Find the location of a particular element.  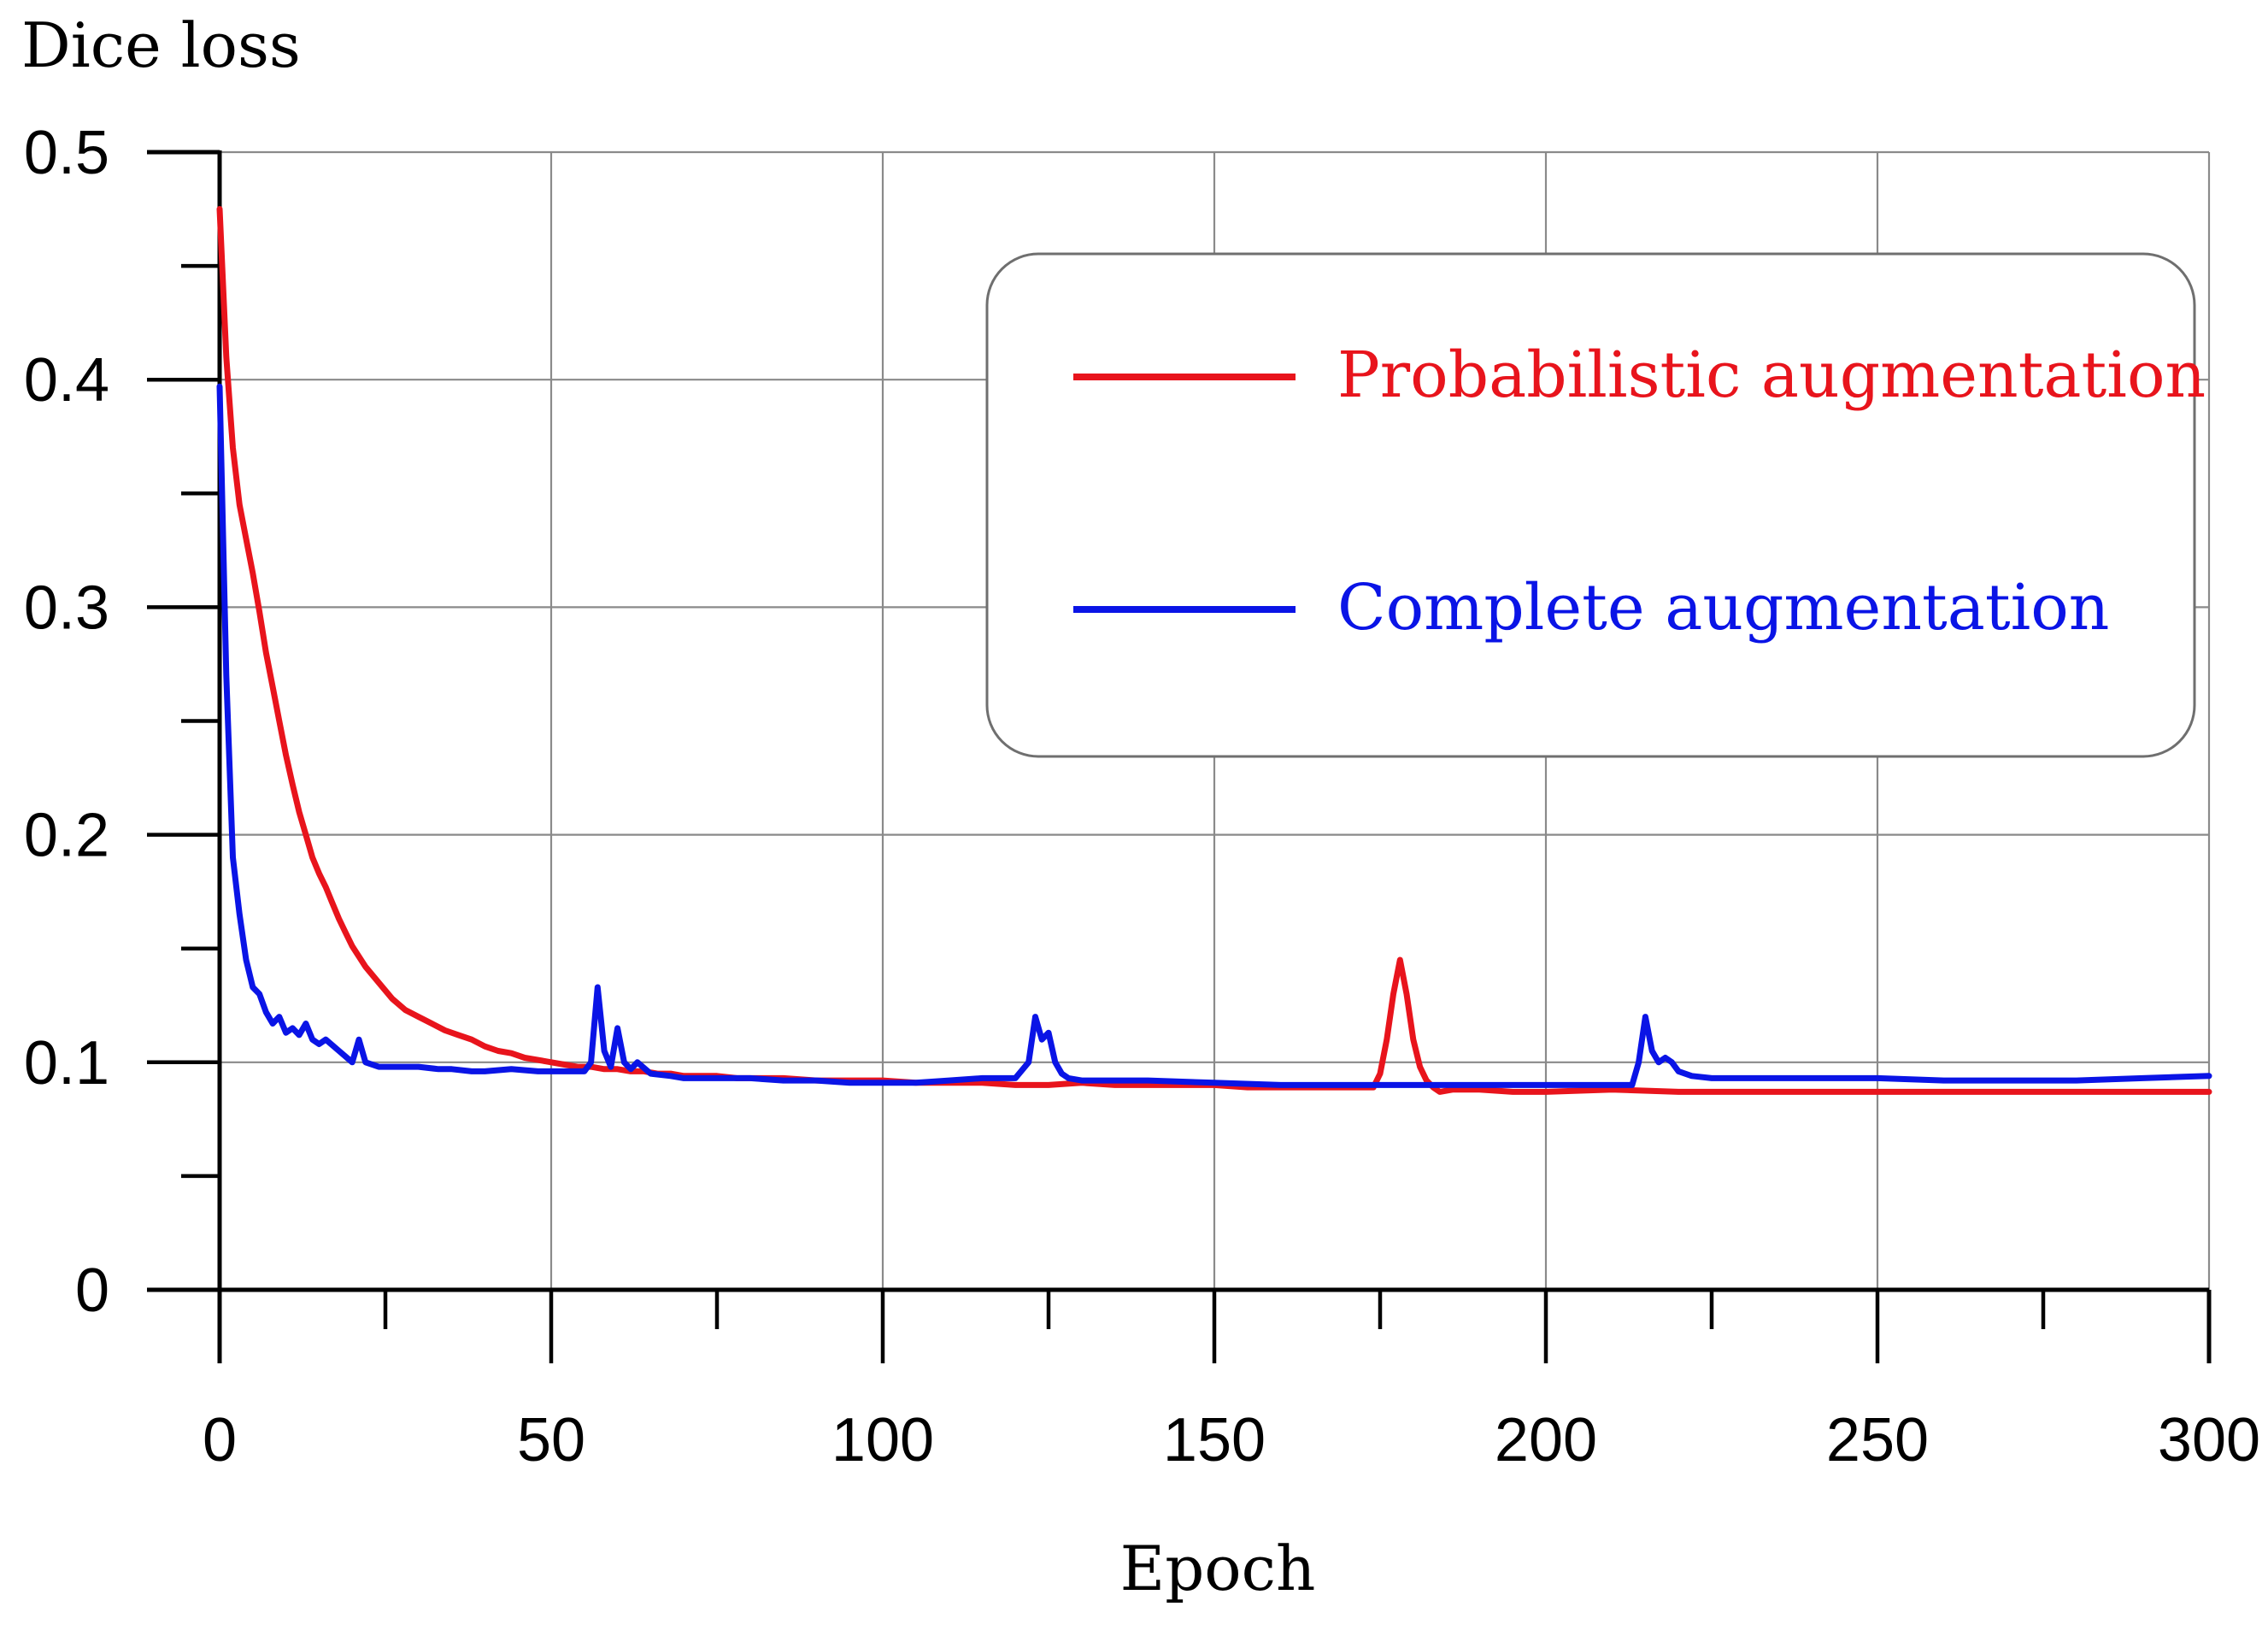

legend-label-complete: Complete augmentation is located at coordinates (1723, 607).